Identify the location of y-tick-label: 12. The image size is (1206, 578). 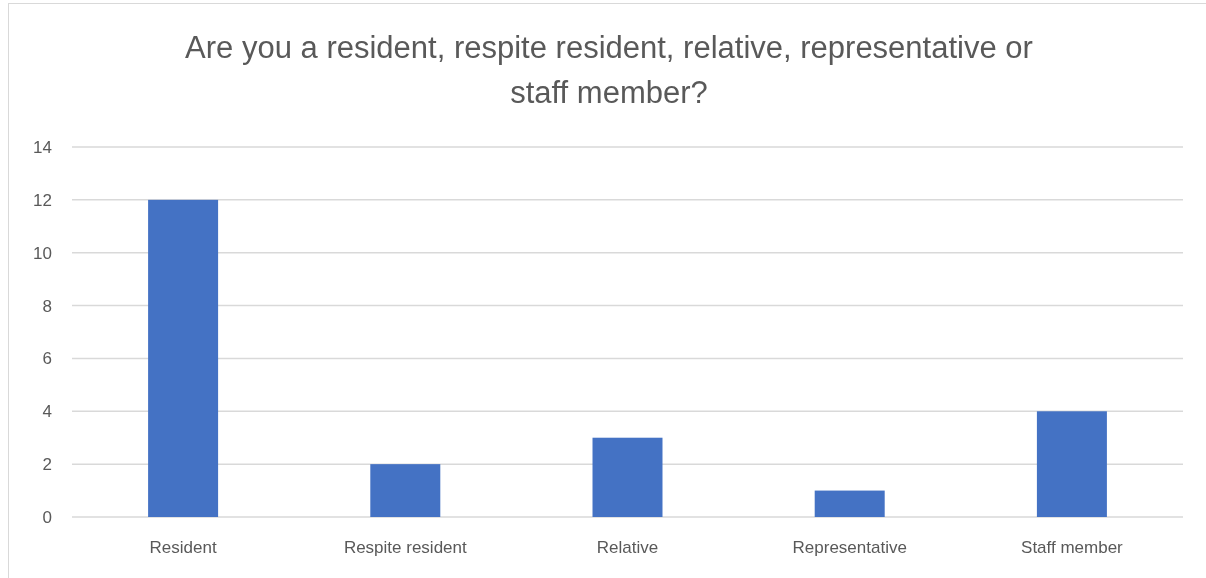
(42, 200).